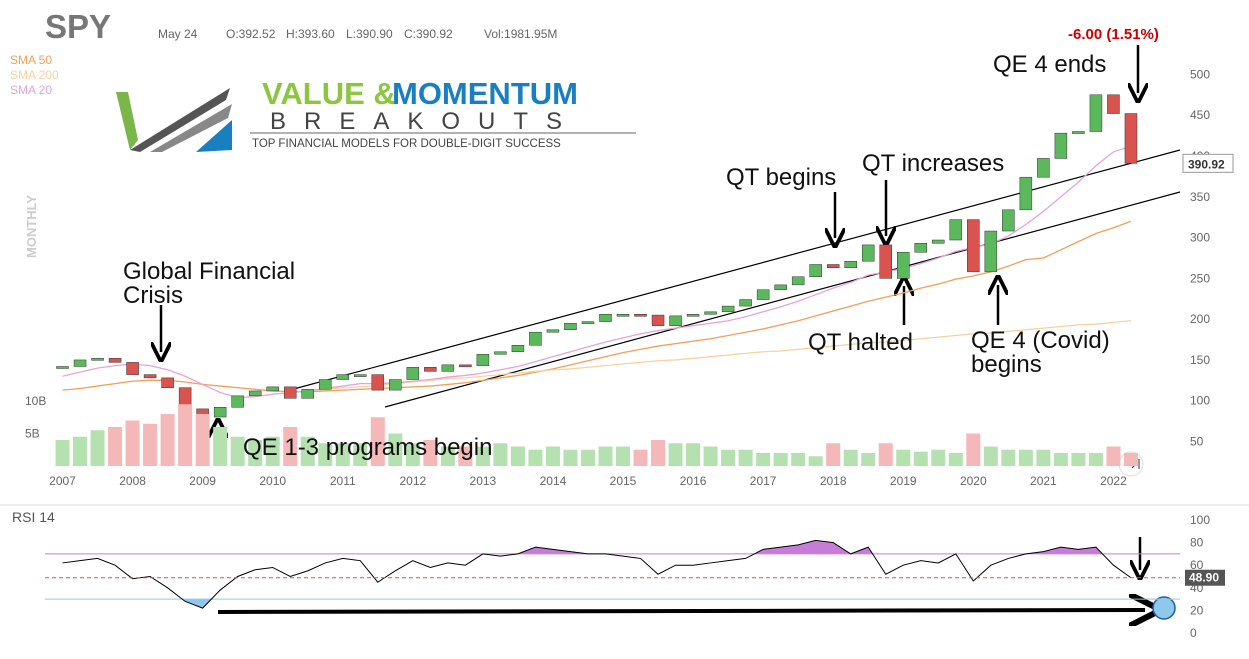 The image size is (1249, 659). Describe the element at coordinates (412, 481) in the screenshot. I see `x-tick-label: 2012` at that location.